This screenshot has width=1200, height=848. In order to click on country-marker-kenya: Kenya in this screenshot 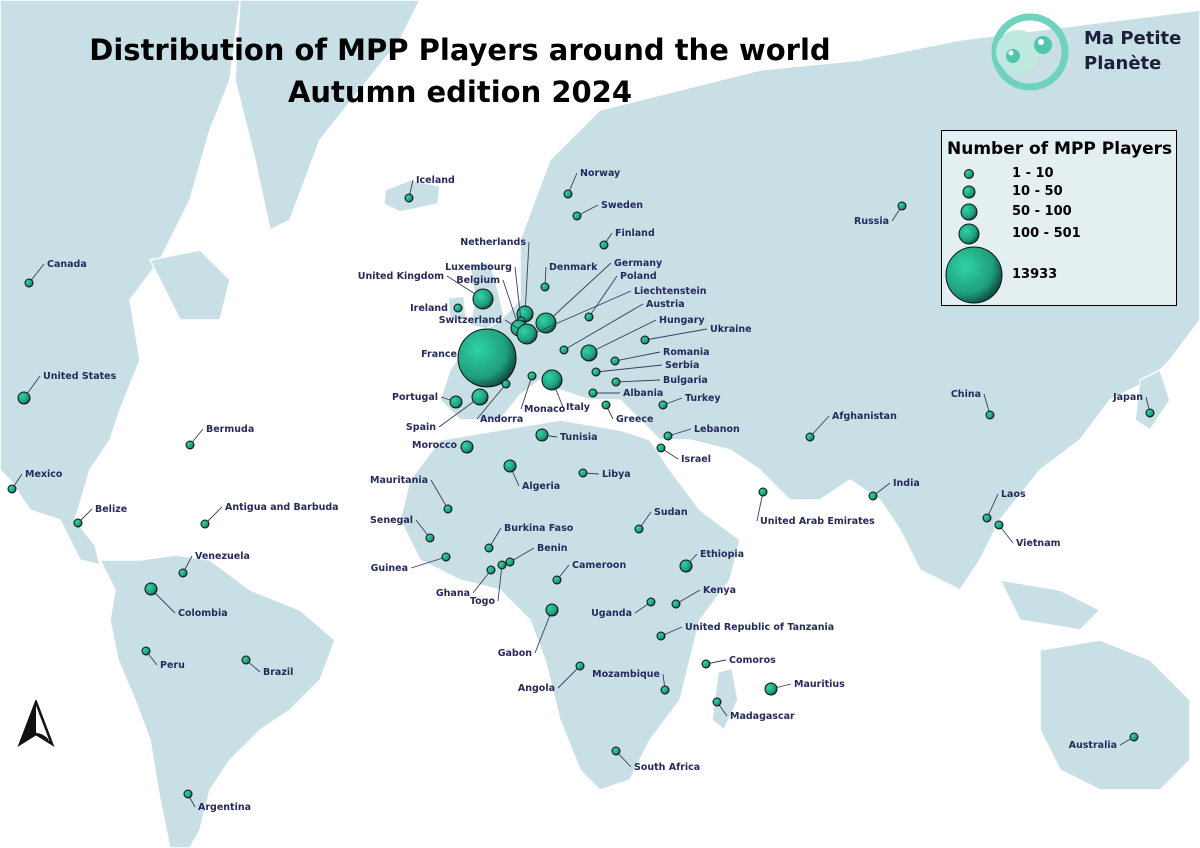, I will do `click(703, 597)`.